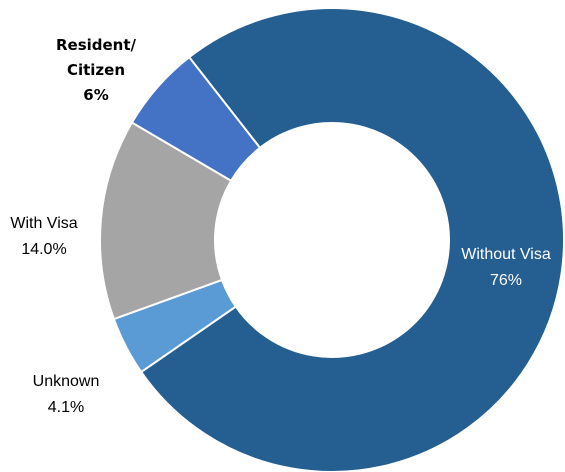  I want to click on donut-slice-with-visa, so click(166, 221).